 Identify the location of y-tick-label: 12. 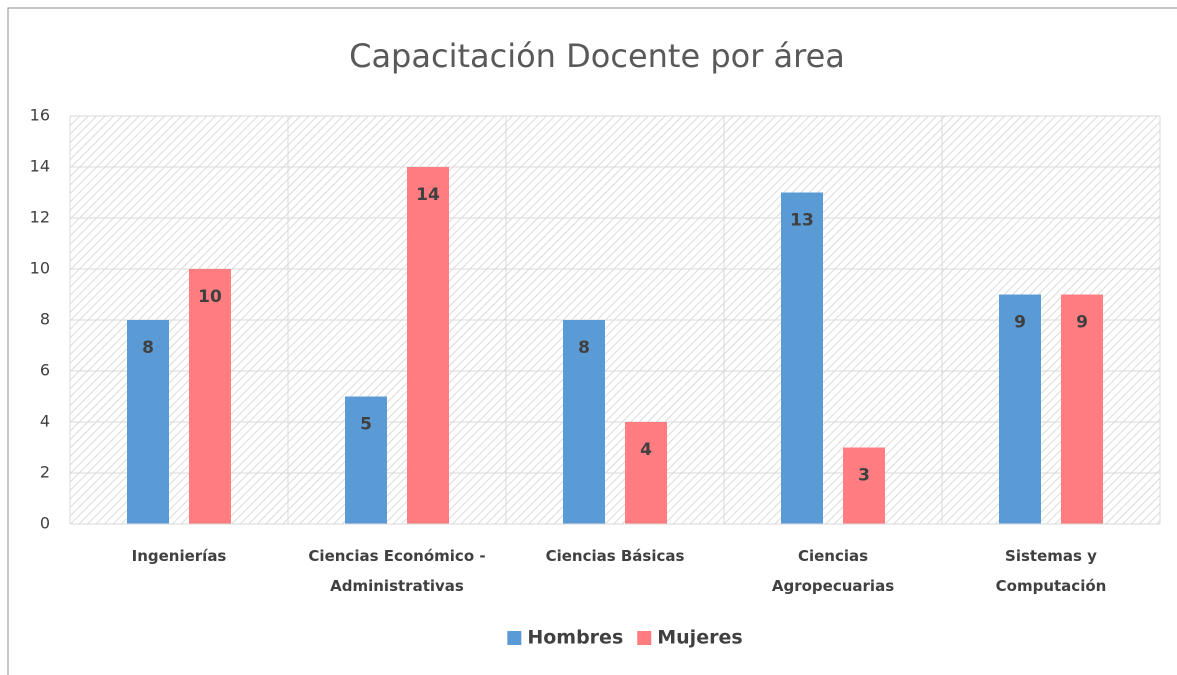
(40, 217).